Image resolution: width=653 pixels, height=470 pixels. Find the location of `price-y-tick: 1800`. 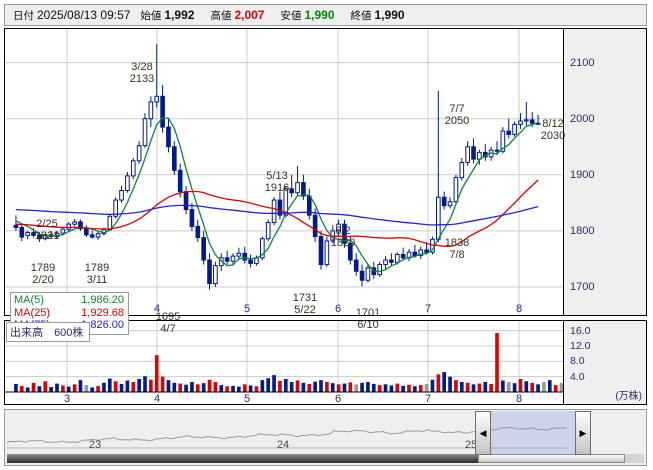

price-y-tick: 1800 is located at coordinates (582, 230).